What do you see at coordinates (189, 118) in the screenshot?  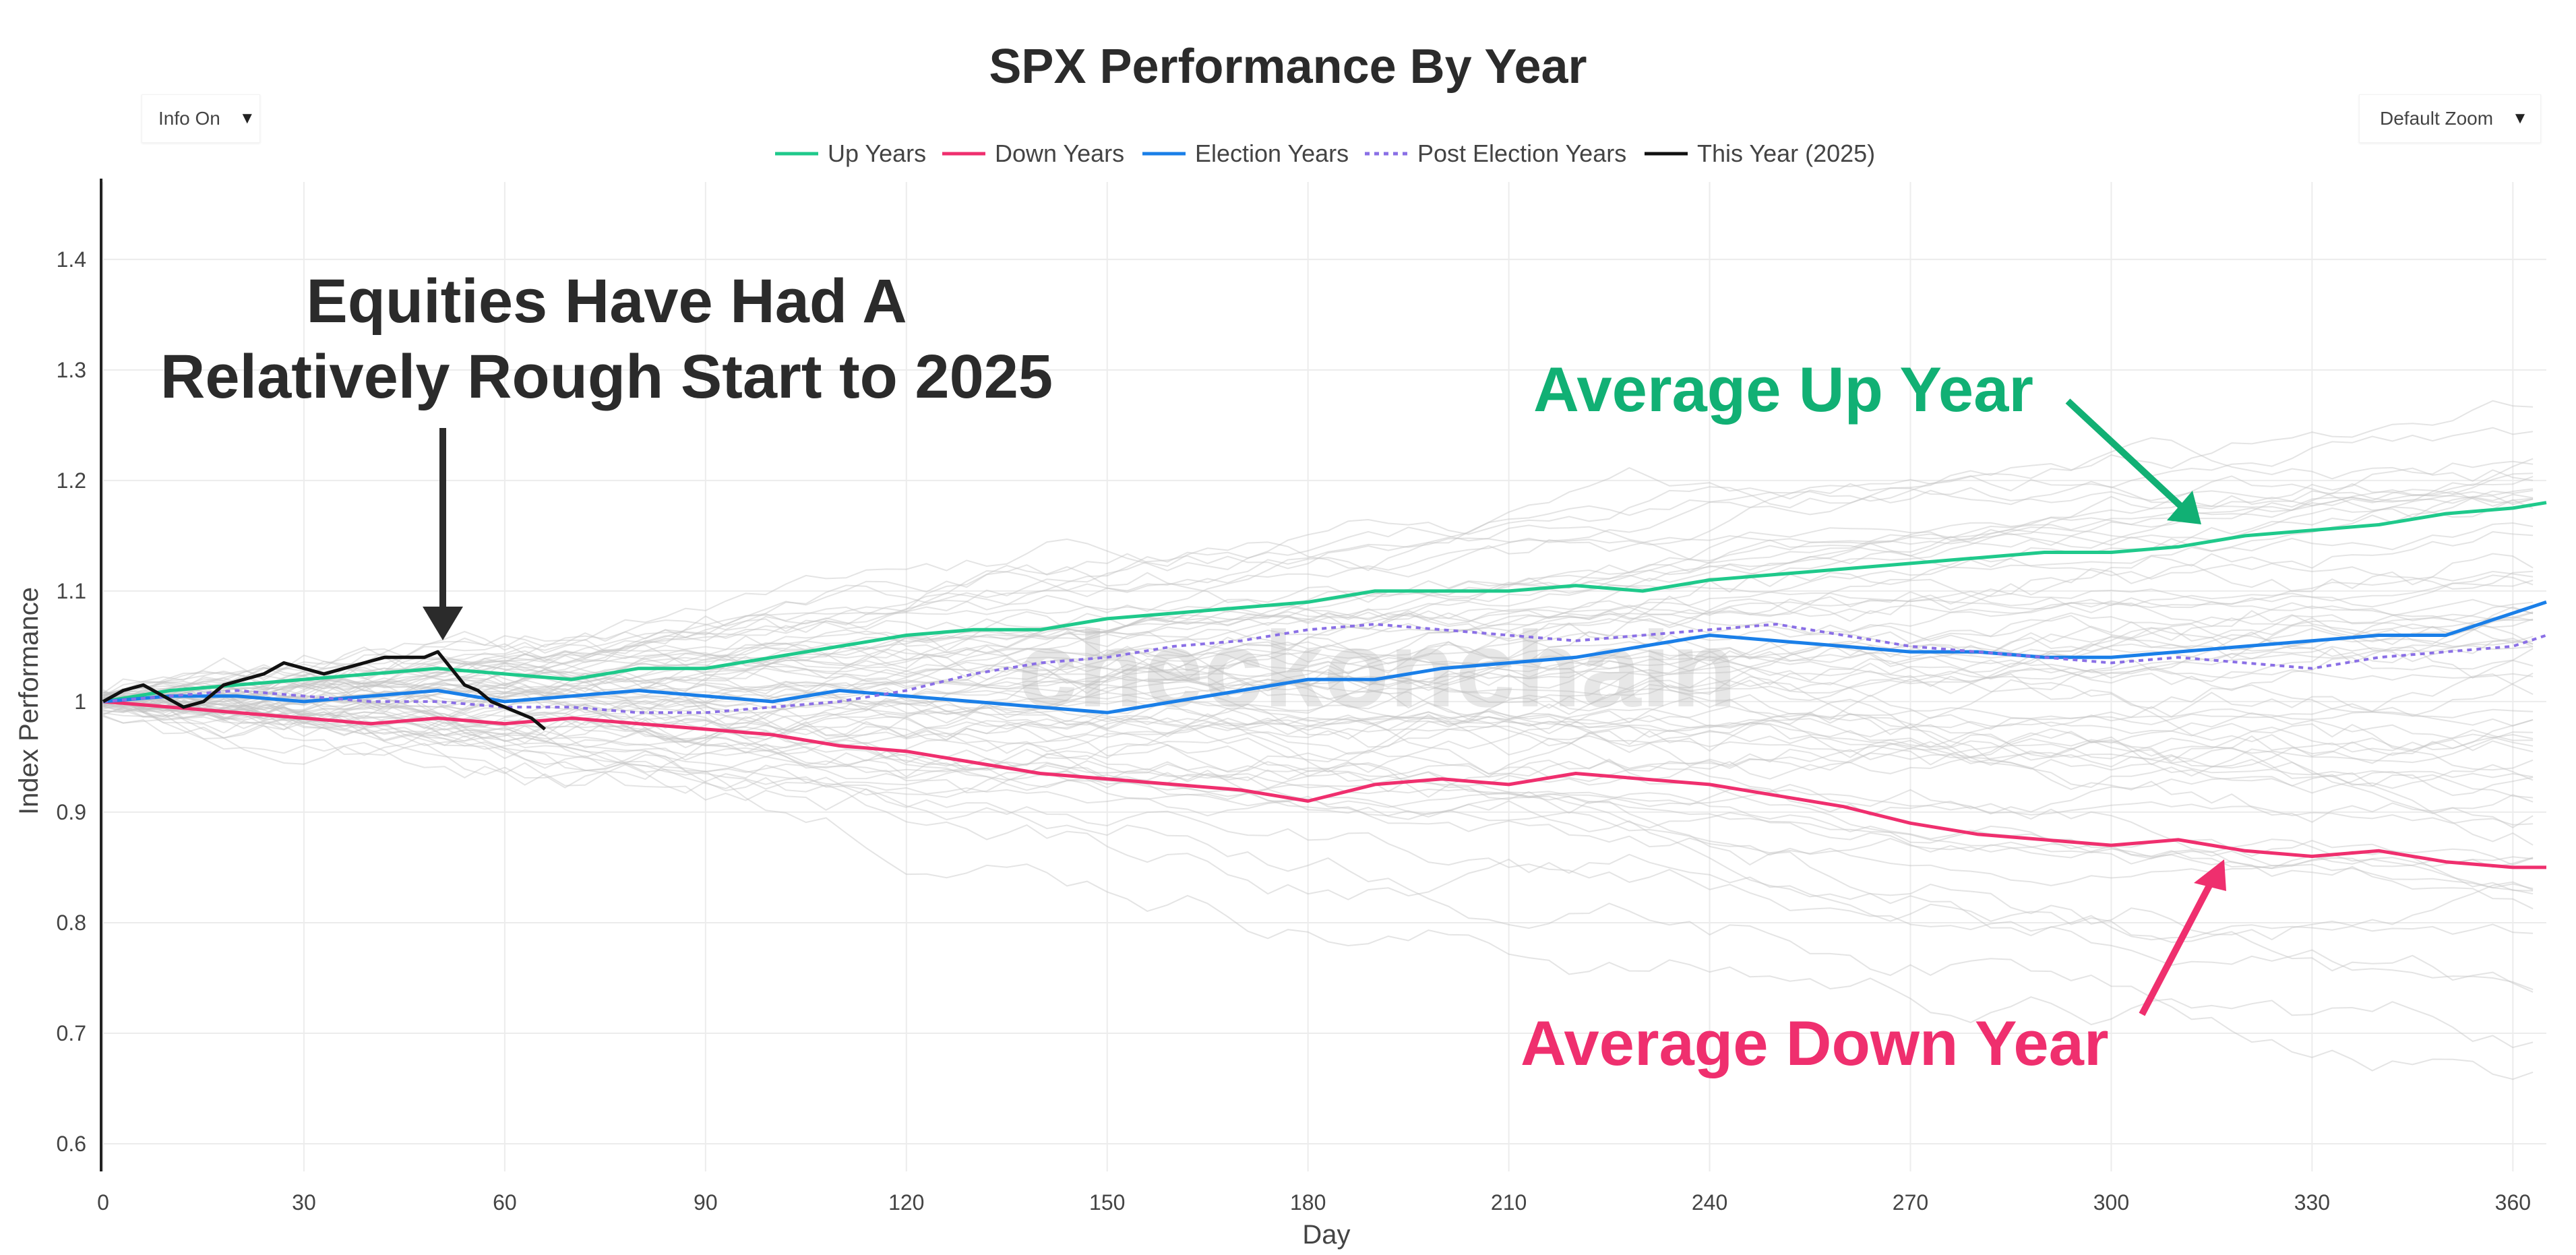 I see `info-dropdown-label: Info On` at bounding box center [189, 118].